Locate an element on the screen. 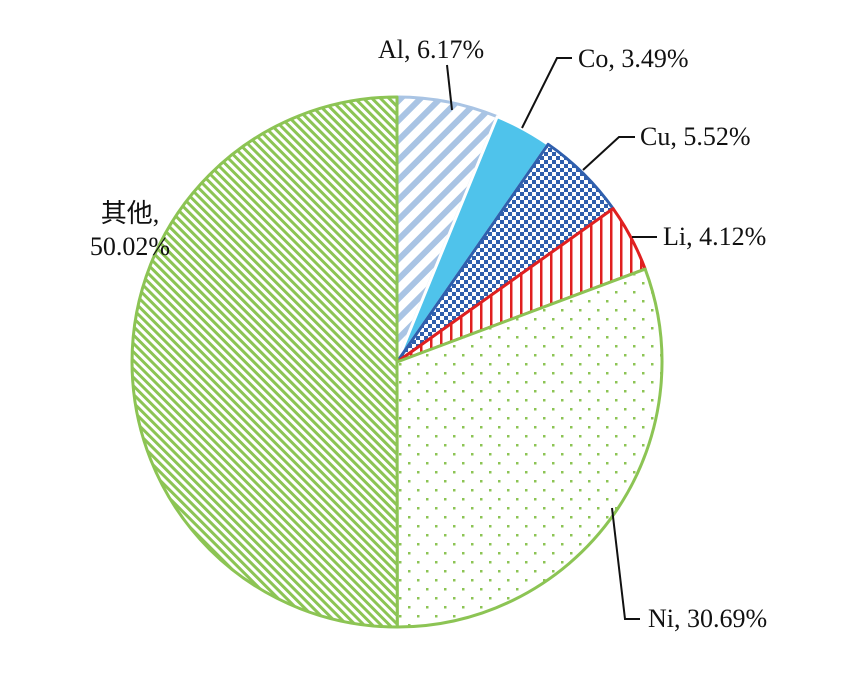  data-label-al: Al, 6.17% is located at coordinates (431, 49).